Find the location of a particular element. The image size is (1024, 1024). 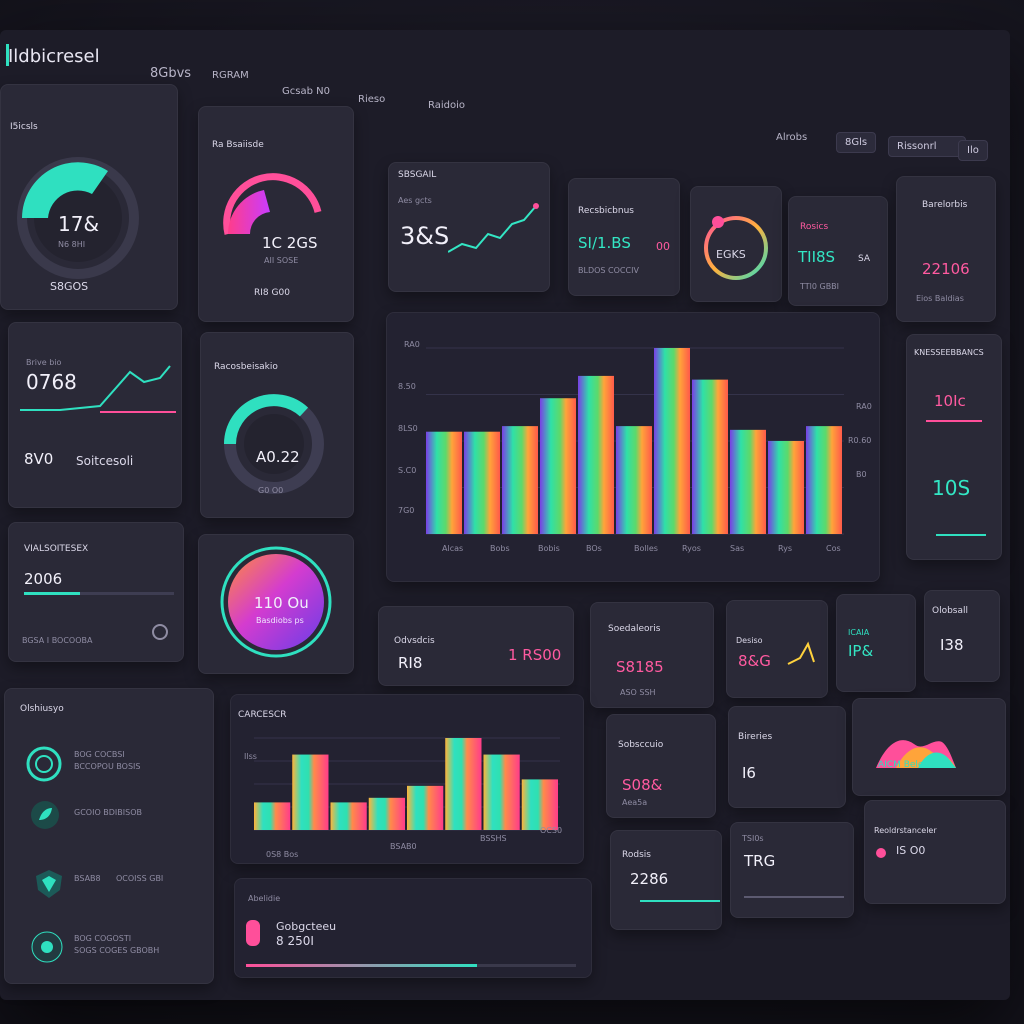

stat-card-6: Sobsccuio S08& Aea5a is located at coordinates (661, 766).